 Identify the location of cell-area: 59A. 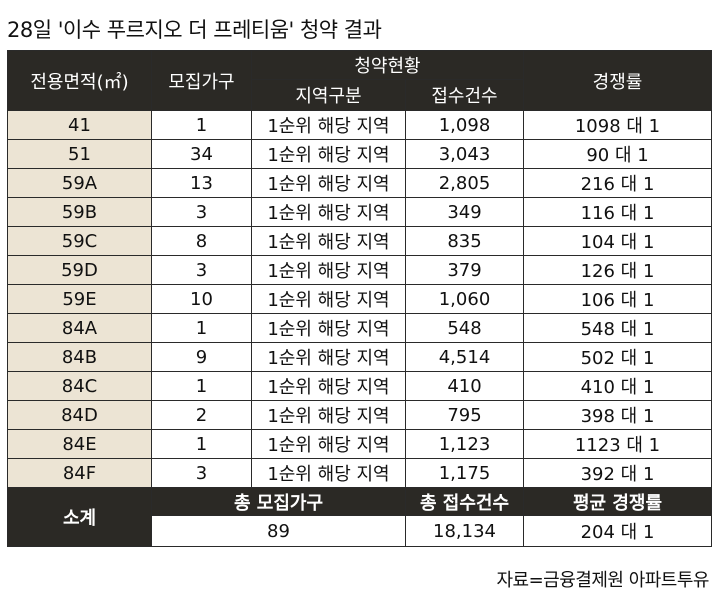
(79, 183).